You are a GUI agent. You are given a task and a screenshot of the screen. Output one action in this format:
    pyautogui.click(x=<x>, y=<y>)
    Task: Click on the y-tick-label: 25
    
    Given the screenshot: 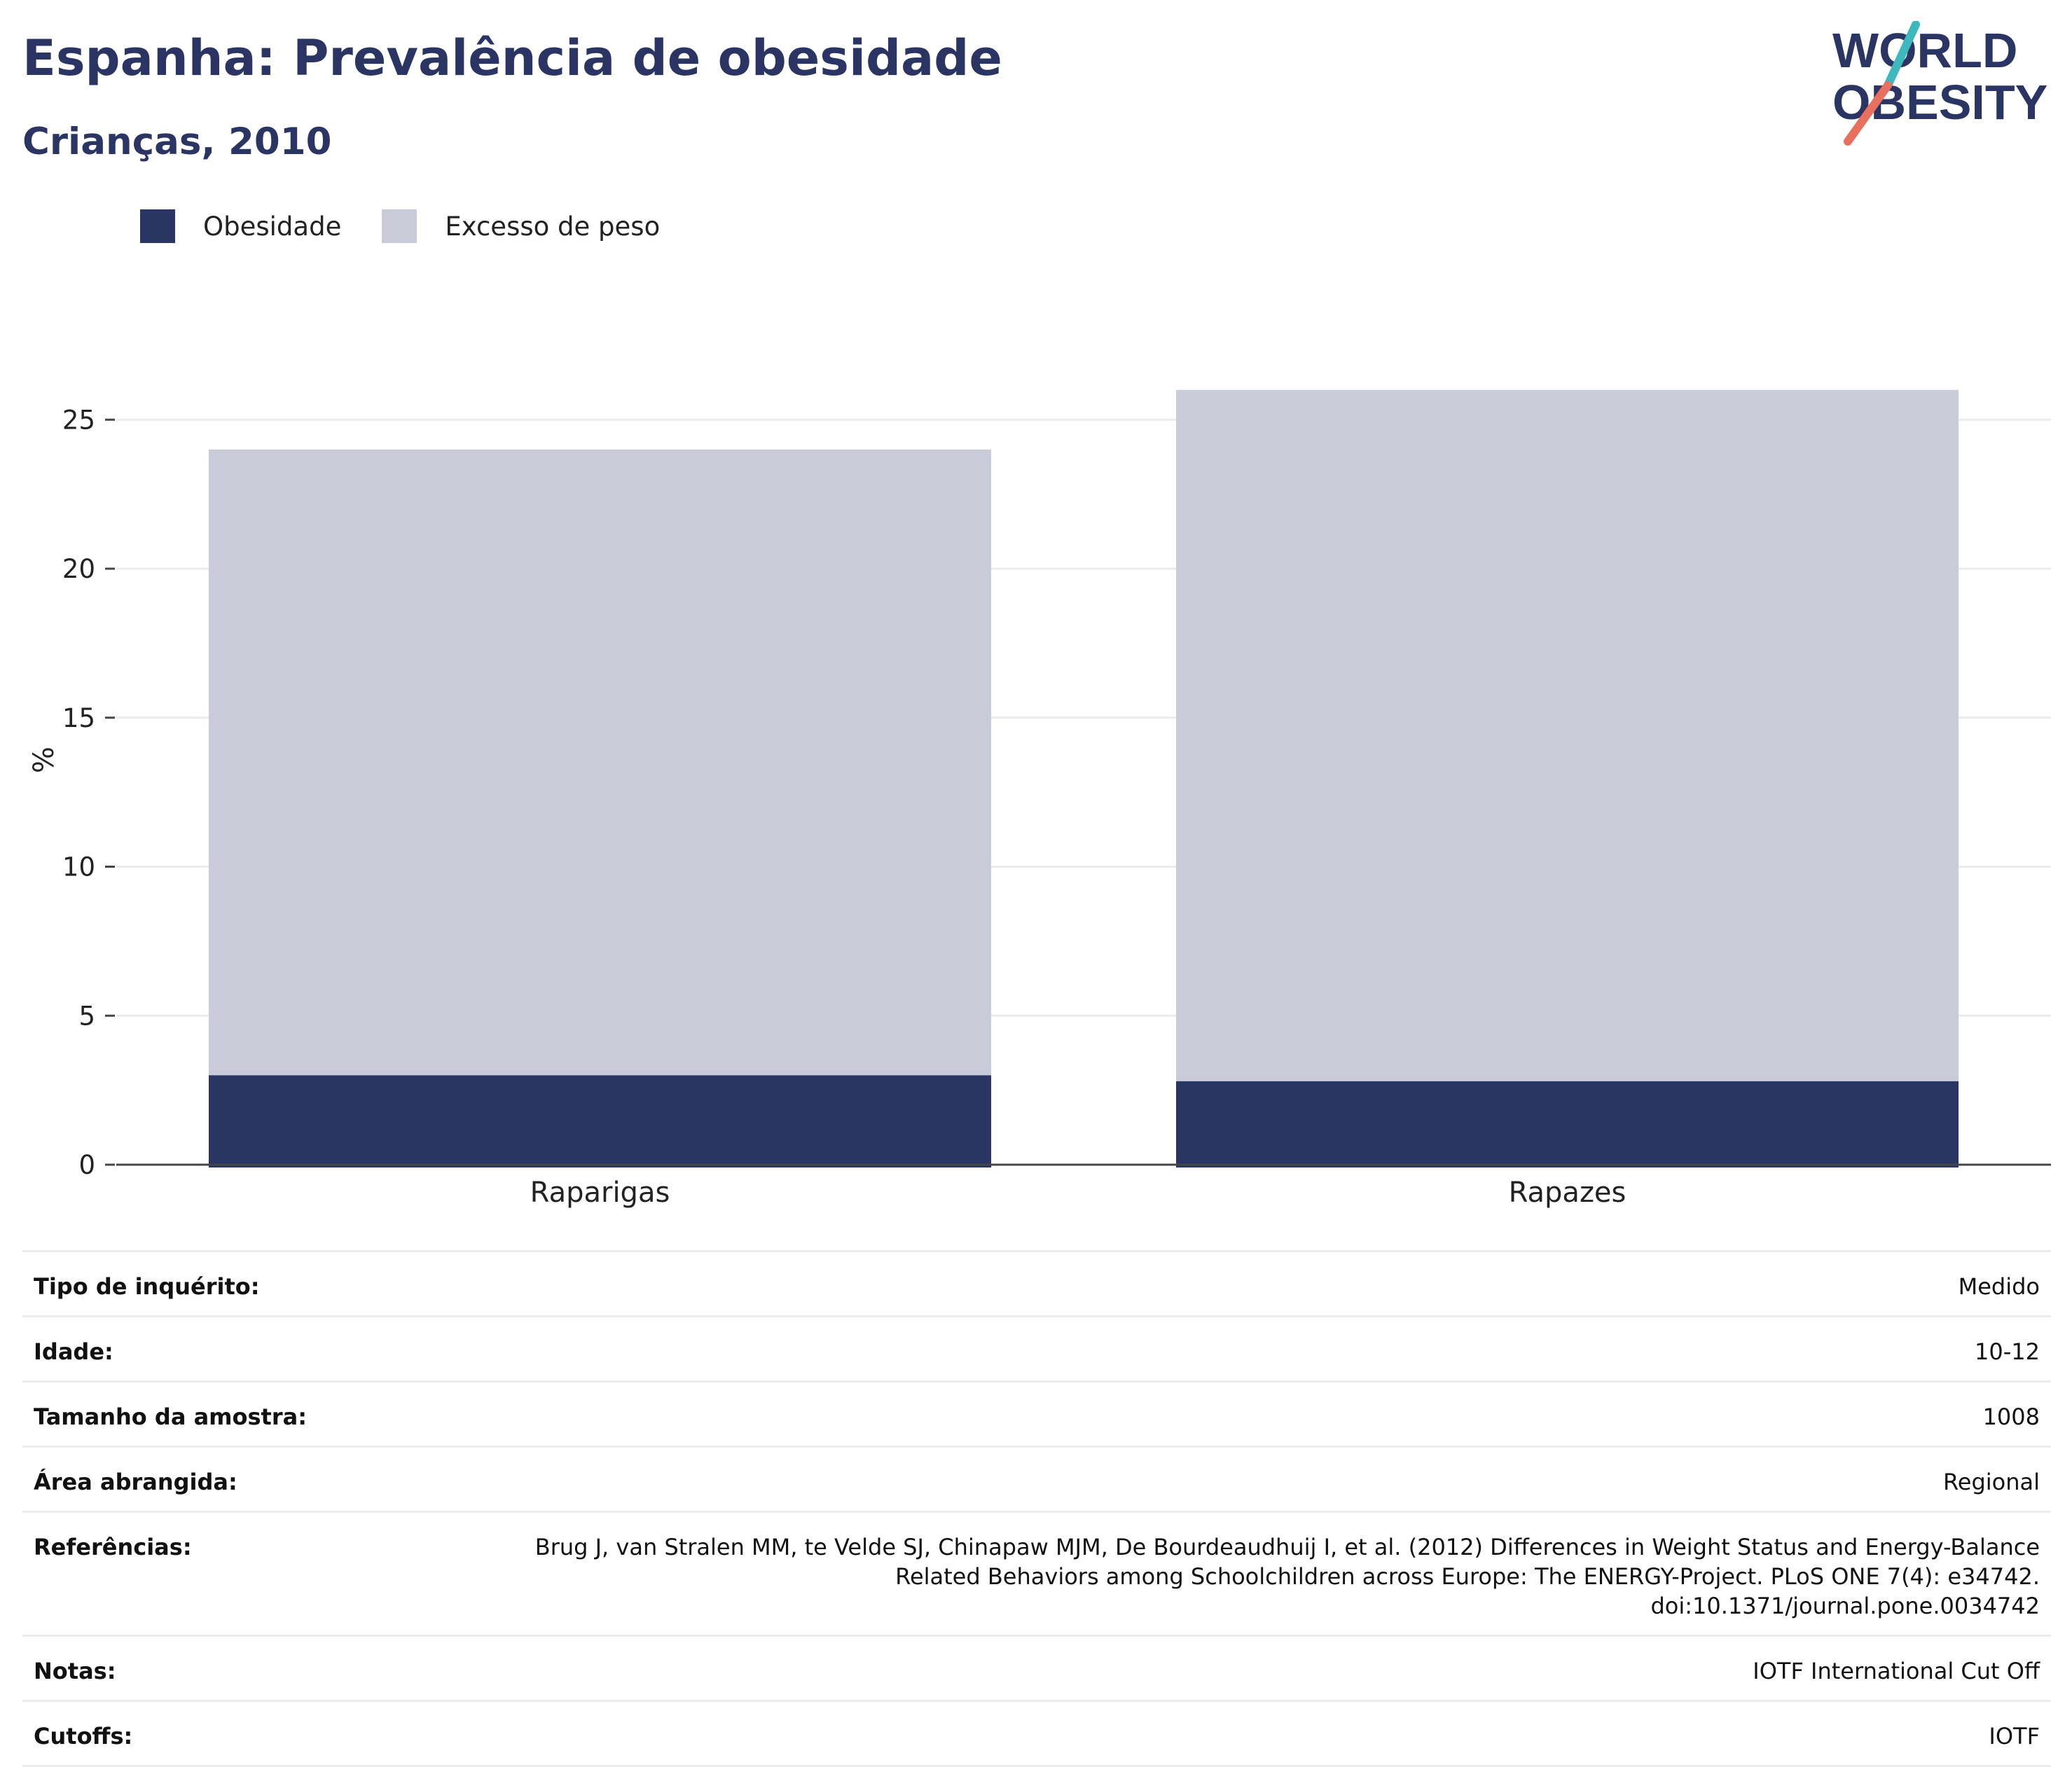 What is the action you would take?
    pyautogui.click(x=79, y=420)
    